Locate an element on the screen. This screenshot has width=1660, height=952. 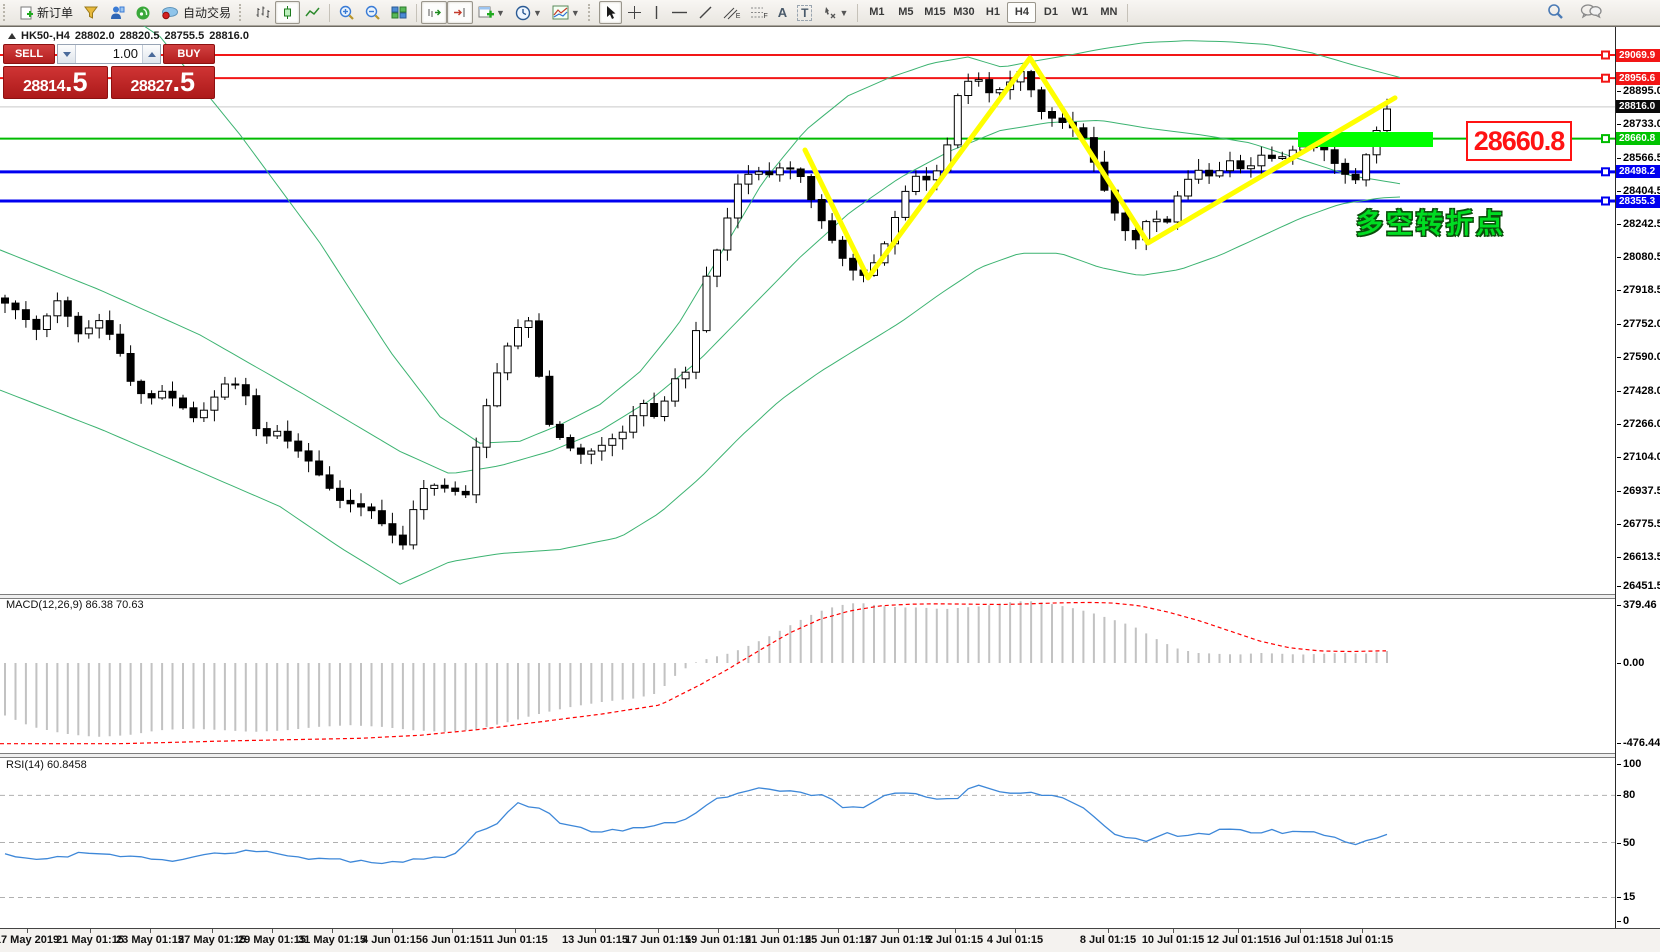
macd-tick-label: 0.00 is located at coordinates (1630, 663).